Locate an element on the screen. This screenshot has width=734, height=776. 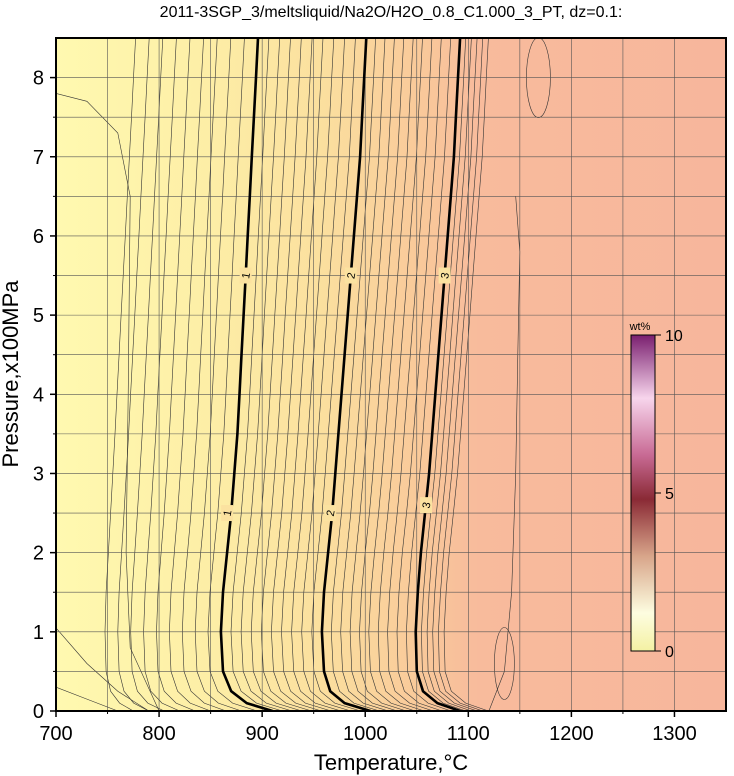
contour-labels: 1 1 2 2 3 3 is located at coordinates (336, 394).